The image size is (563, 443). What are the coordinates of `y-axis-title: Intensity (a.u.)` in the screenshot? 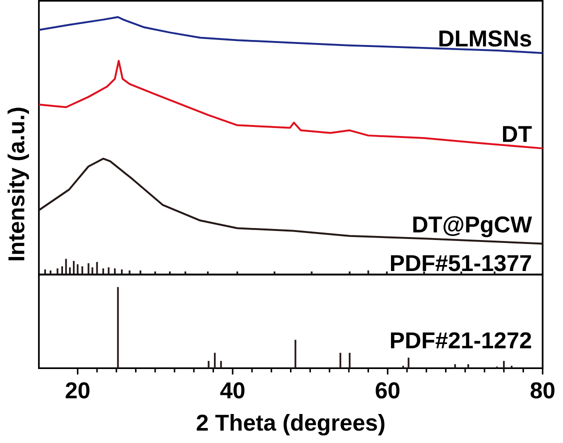 It's located at (18, 184).